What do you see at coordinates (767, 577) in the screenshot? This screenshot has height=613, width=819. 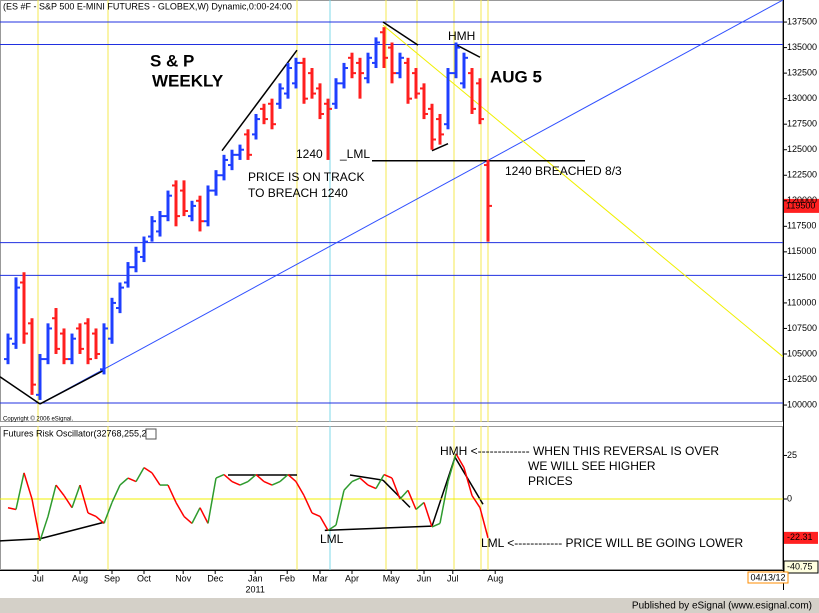 I see `date-label: 04/13/12` at bounding box center [767, 577].